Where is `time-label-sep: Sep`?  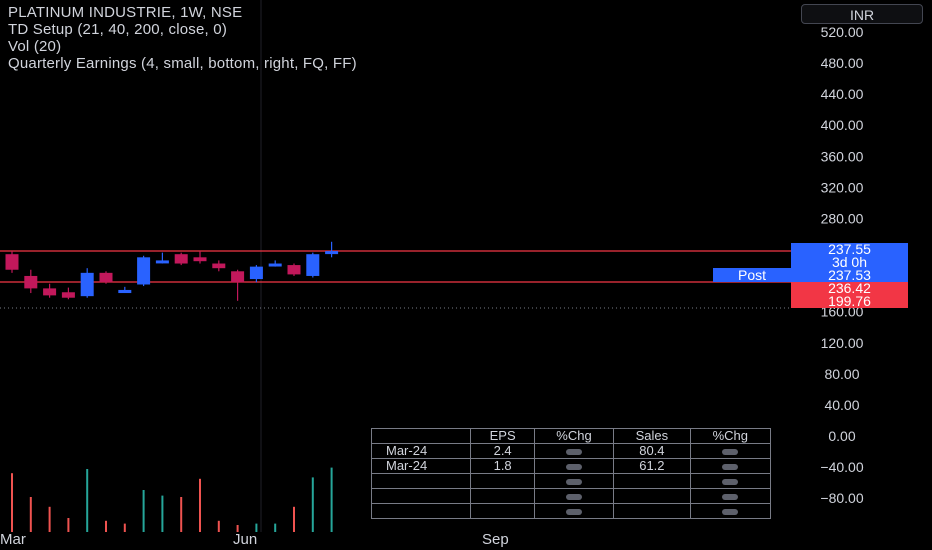
time-label-sep: Sep is located at coordinates (495, 539).